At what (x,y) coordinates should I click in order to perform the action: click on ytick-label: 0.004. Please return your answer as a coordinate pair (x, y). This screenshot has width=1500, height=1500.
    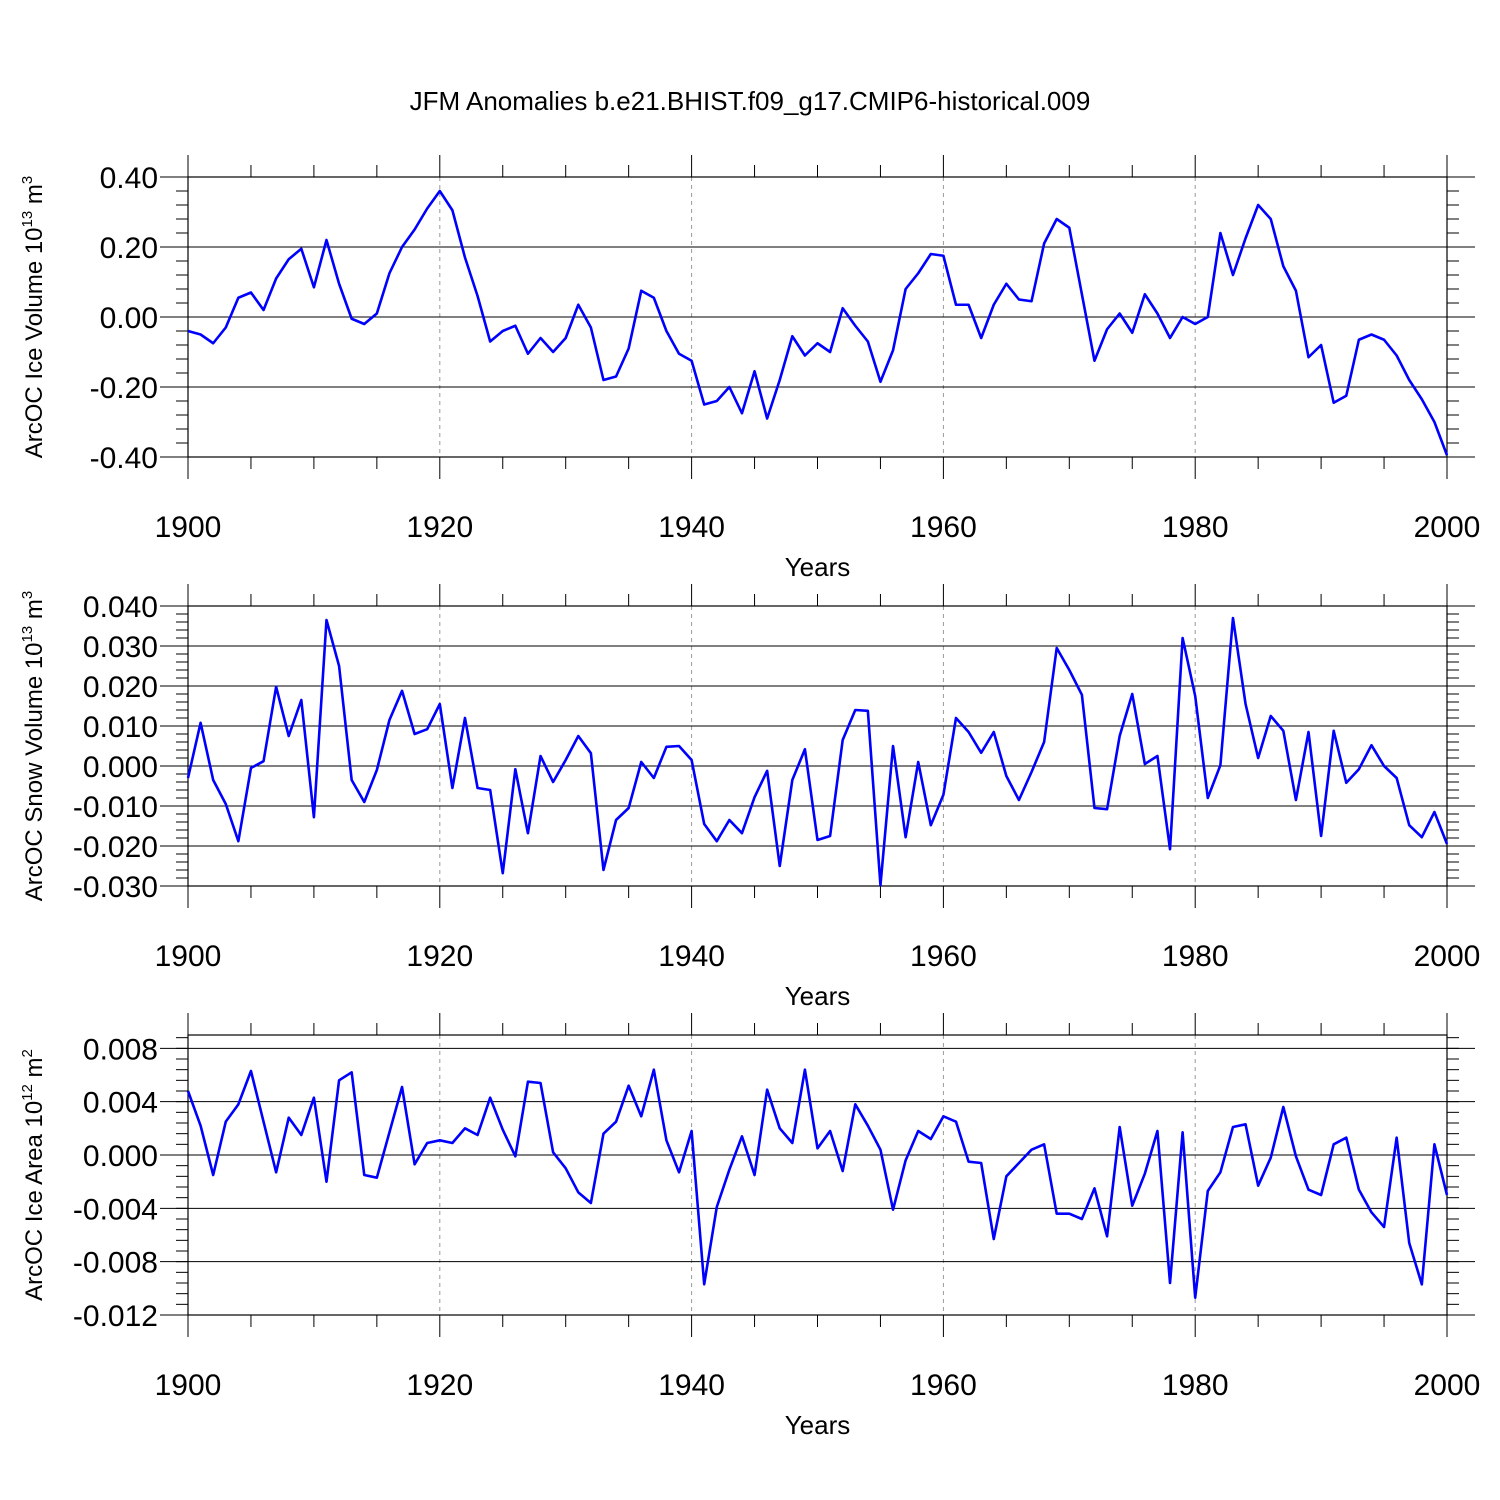
    Looking at the image, I should click on (120, 1103).